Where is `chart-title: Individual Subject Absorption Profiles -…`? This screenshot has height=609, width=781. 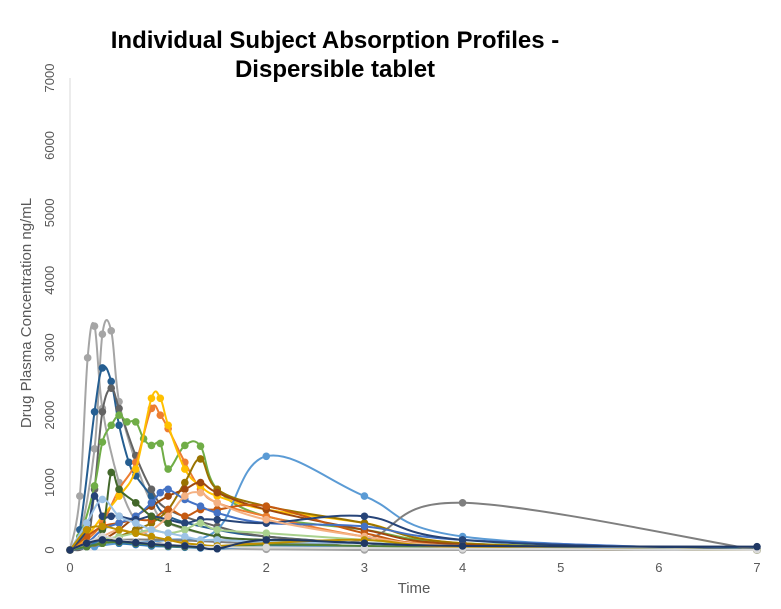
chart-title: Individual Subject Absorption Profiles -… is located at coordinates (335, 55).